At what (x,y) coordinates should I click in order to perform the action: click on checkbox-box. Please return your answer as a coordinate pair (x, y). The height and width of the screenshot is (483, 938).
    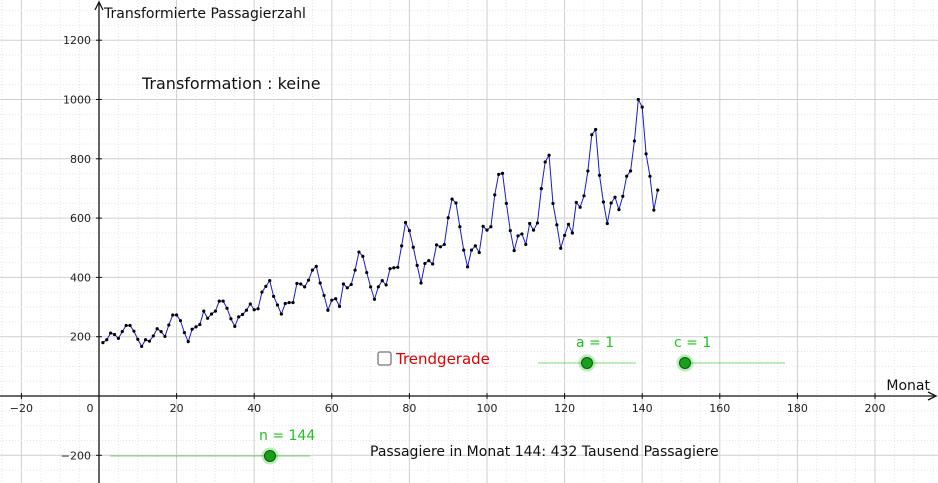
    Looking at the image, I should click on (384, 358).